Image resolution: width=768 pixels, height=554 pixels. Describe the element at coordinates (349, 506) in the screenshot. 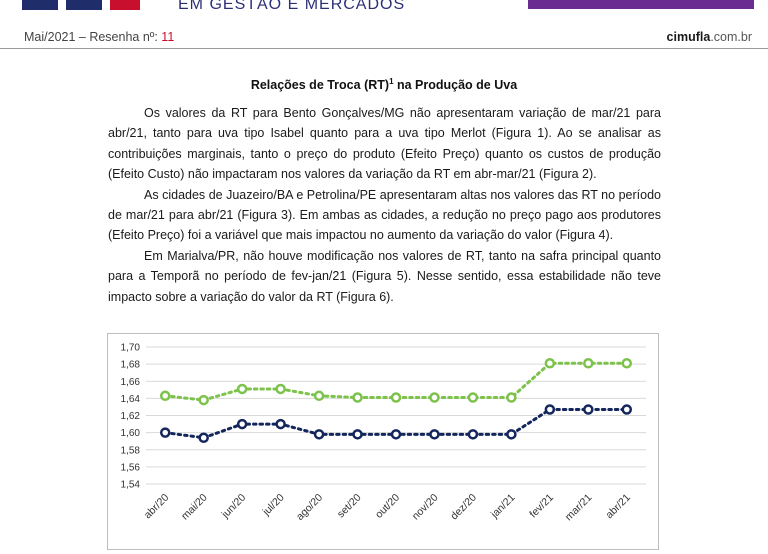

I see `x-tick-label: set/20` at that location.